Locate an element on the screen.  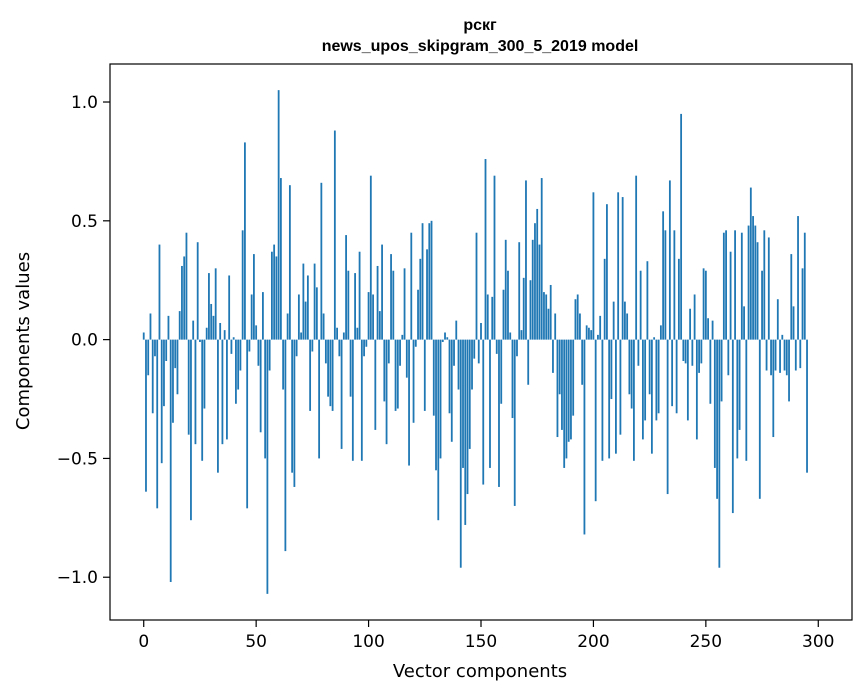
y-tick-label: 0.0 is located at coordinates (84, 341).